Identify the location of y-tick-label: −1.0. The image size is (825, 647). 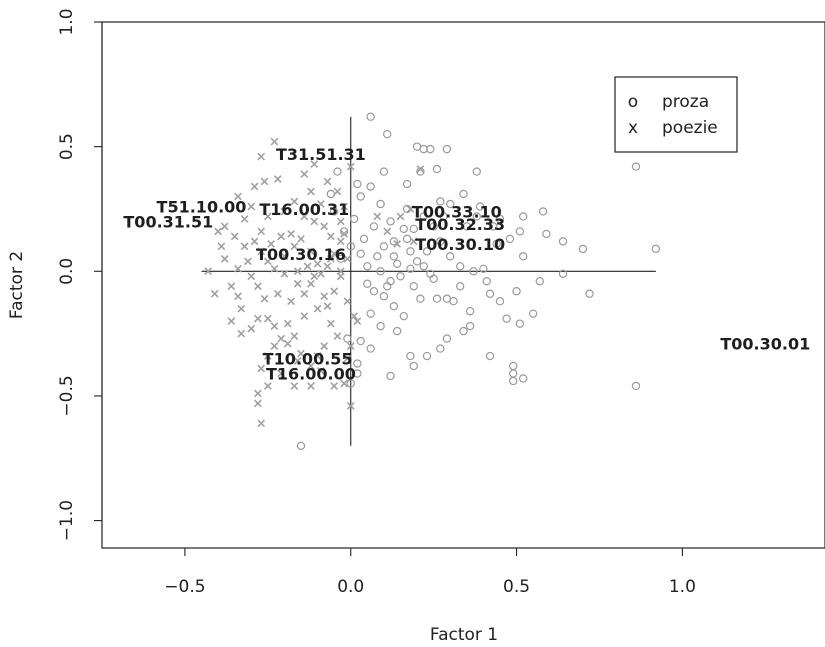
(67, 520).